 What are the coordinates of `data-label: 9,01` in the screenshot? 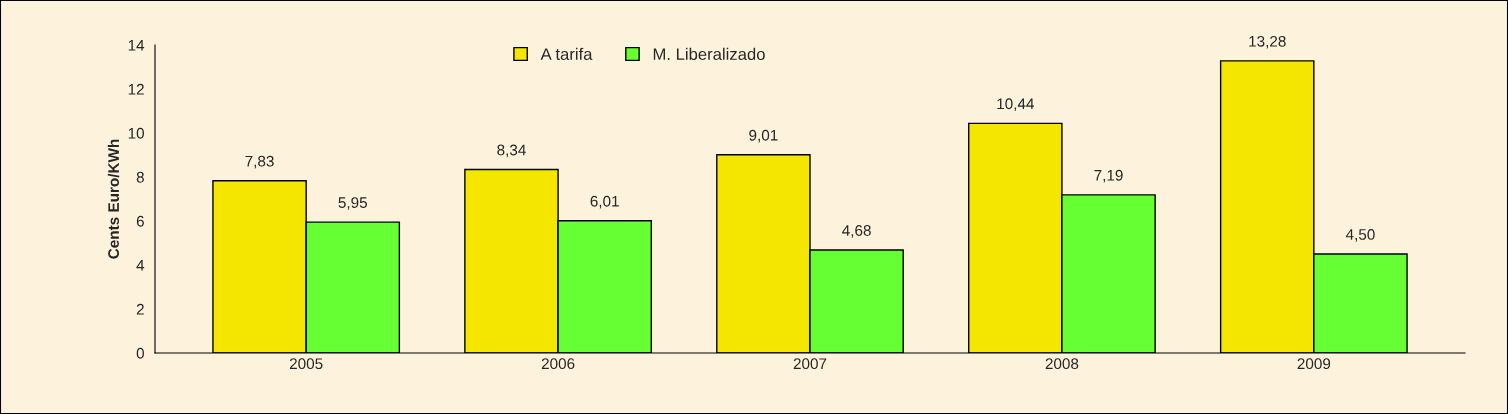 It's located at (763, 136).